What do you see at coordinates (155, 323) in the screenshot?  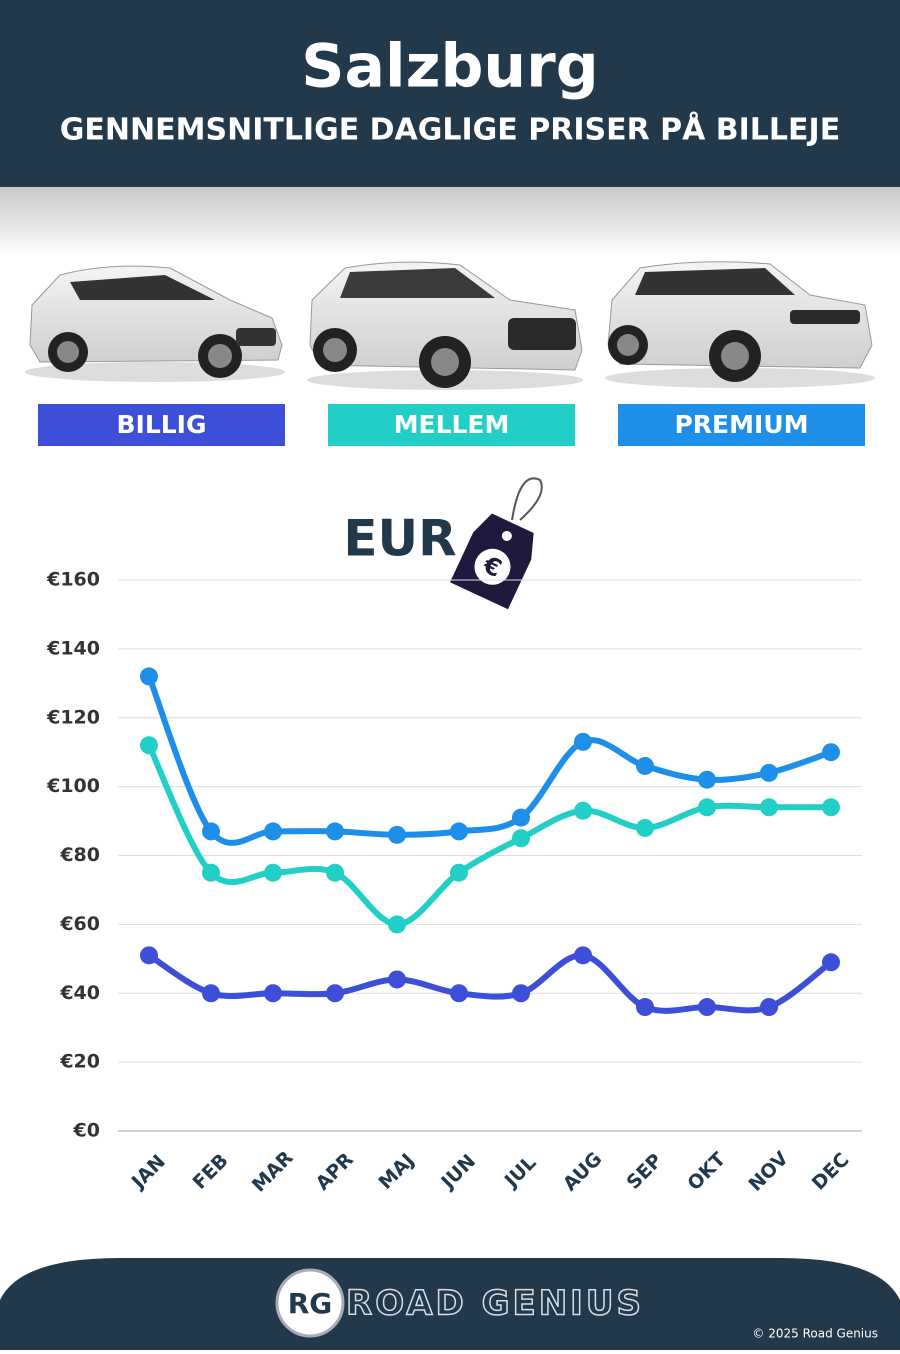 I see `car-small` at bounding box center [155, 323].